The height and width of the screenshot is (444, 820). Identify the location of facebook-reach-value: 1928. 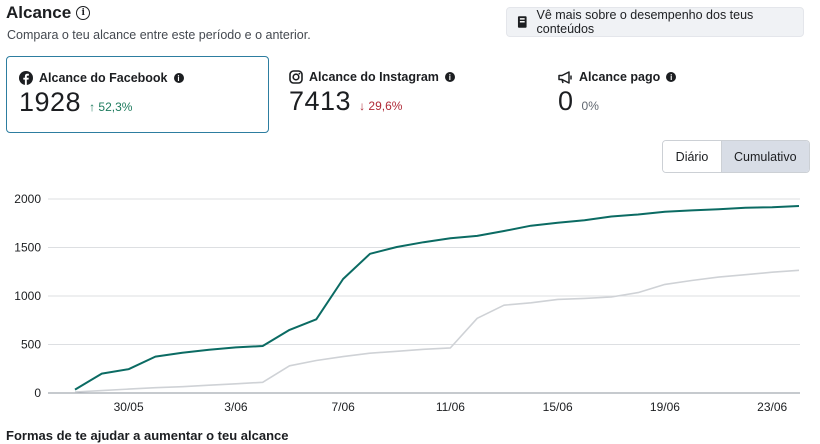
(50, 102).